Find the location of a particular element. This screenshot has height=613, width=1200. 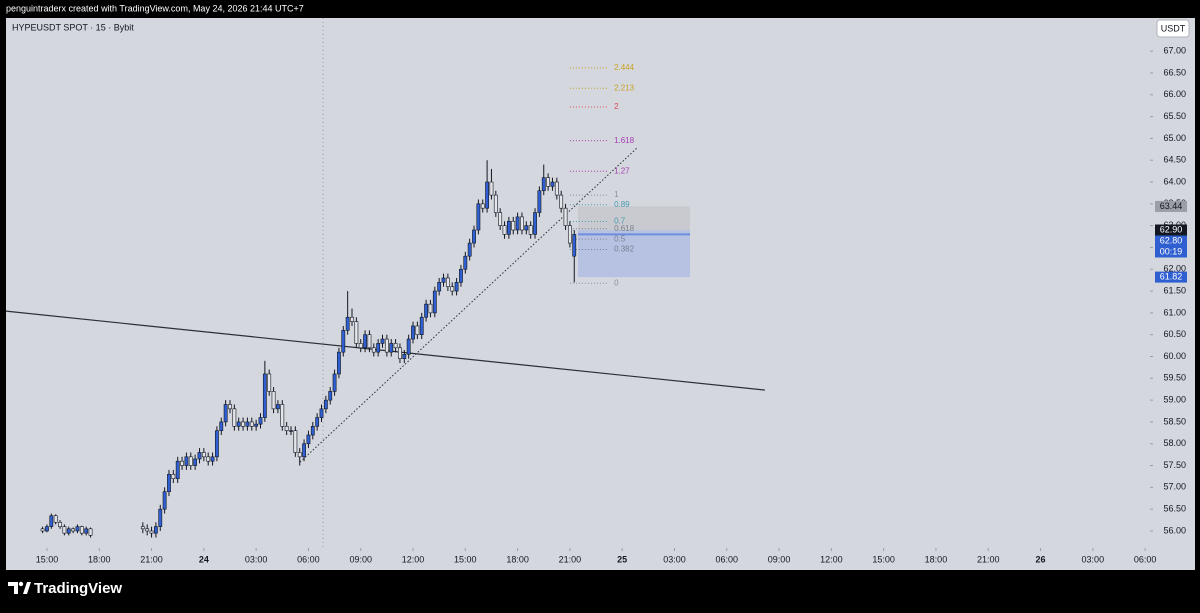

x-tick-label: 03:00 is located at coordinates (674, 559).